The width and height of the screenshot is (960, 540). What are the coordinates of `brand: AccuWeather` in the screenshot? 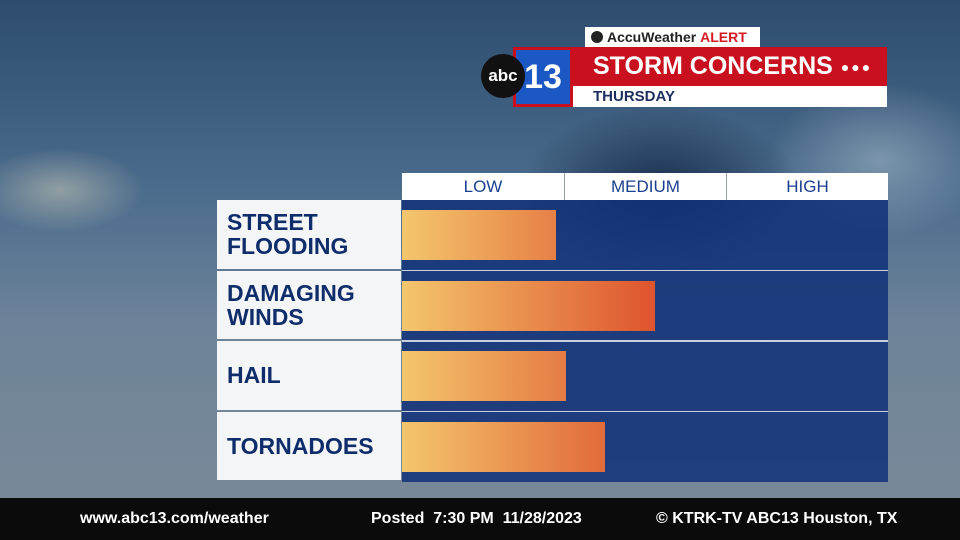 It's located at (652, 37).